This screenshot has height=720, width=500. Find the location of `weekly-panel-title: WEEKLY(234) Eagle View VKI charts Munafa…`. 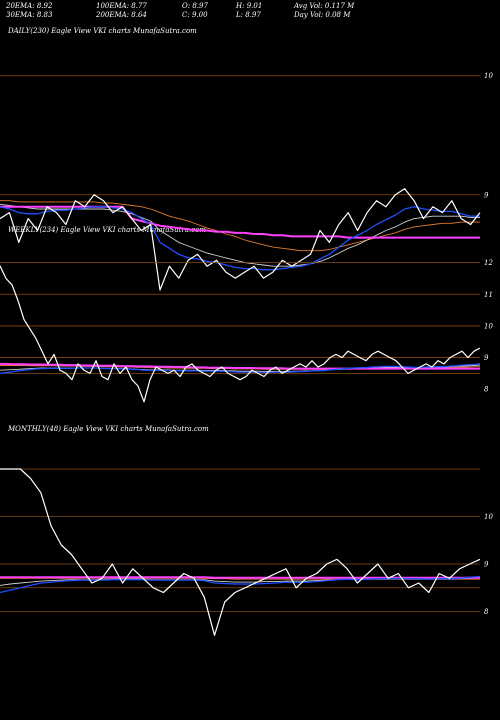

weekly-panel-title: WEEKLY(234) Eagle View VKI charts Munafa… is located at coordinates (107, 230).